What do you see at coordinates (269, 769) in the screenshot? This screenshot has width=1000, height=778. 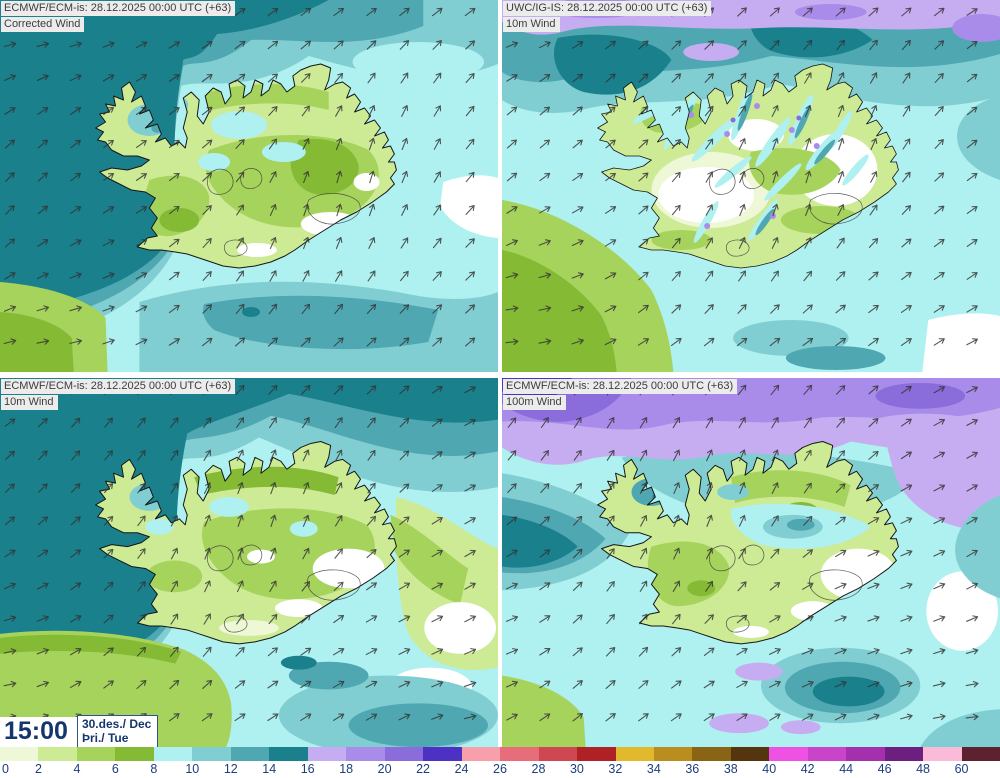 I see `colorbar-tick: 14` at bounding box center [269, 769].